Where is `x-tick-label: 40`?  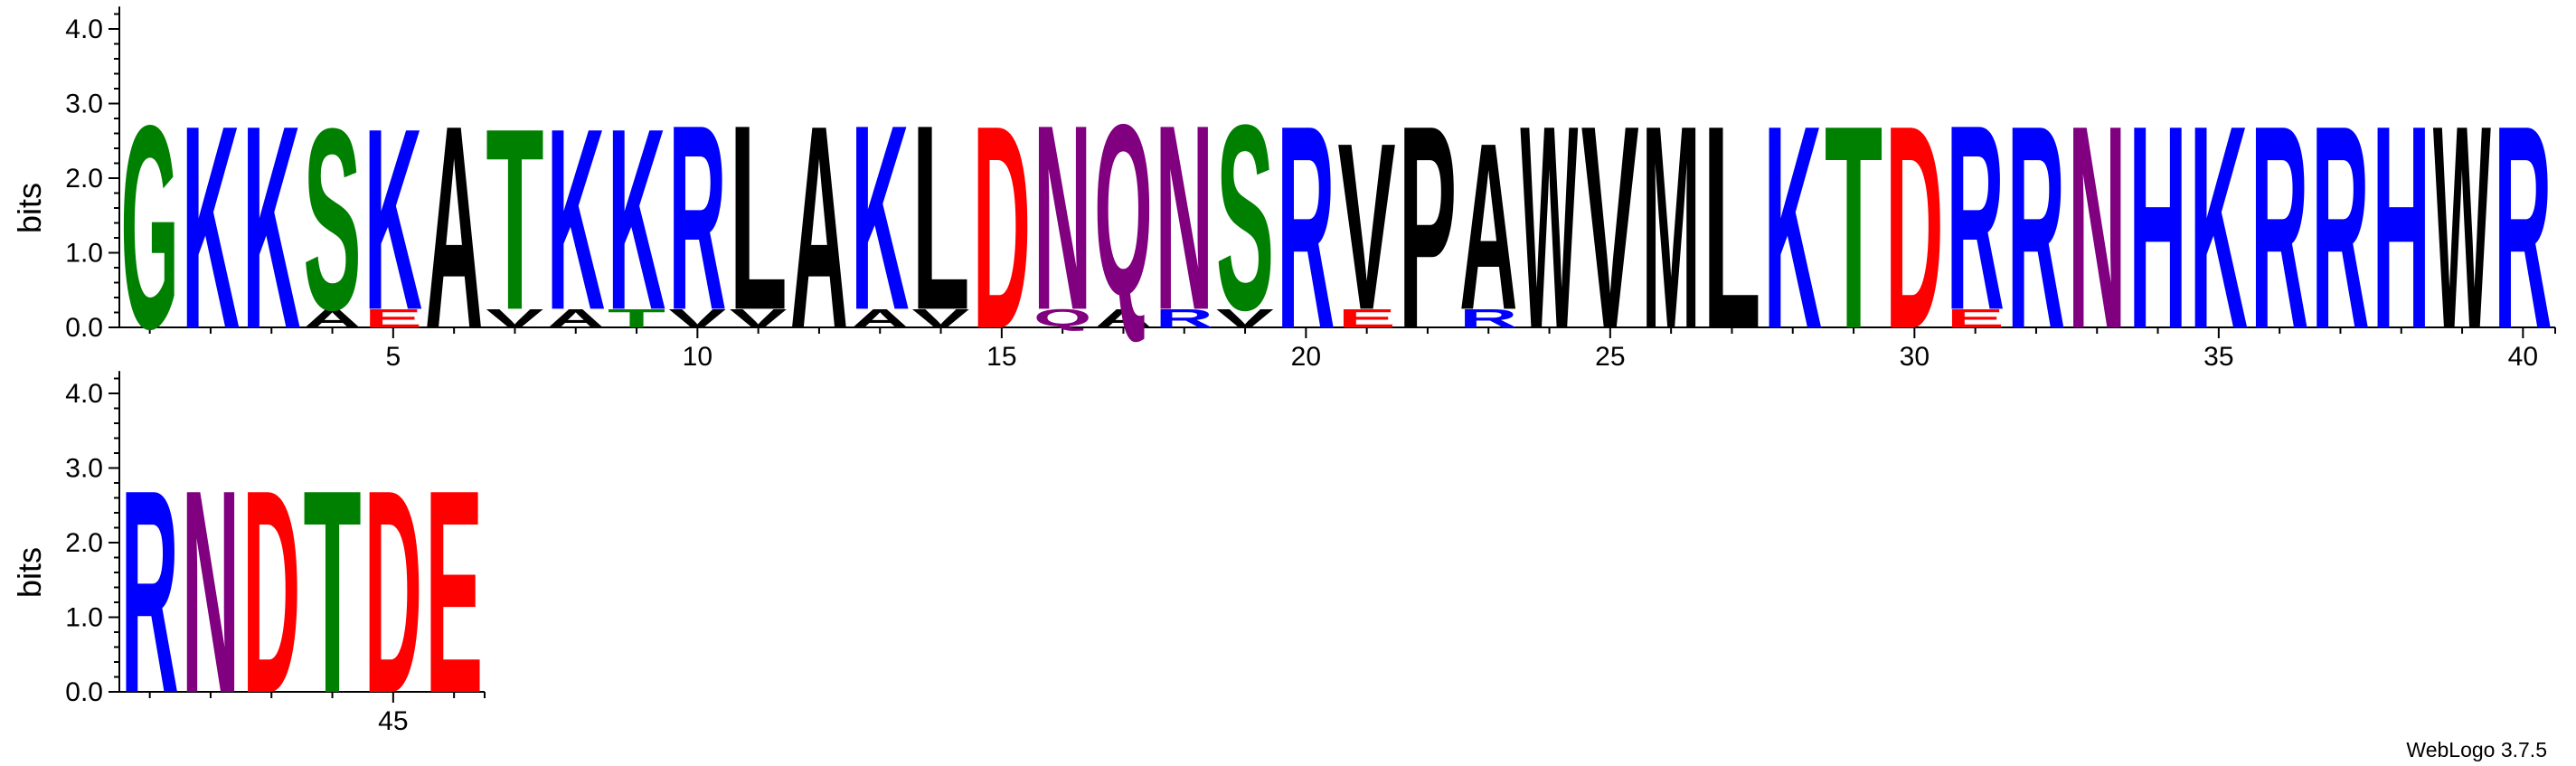
x-tick-label: 40 is located at coordinates (2523, 357).